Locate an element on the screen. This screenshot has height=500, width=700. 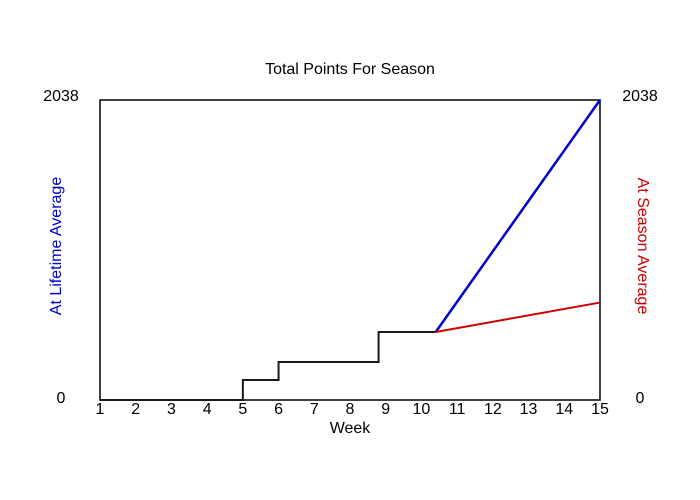
series-line-actual is located at coordinates (268, 365).